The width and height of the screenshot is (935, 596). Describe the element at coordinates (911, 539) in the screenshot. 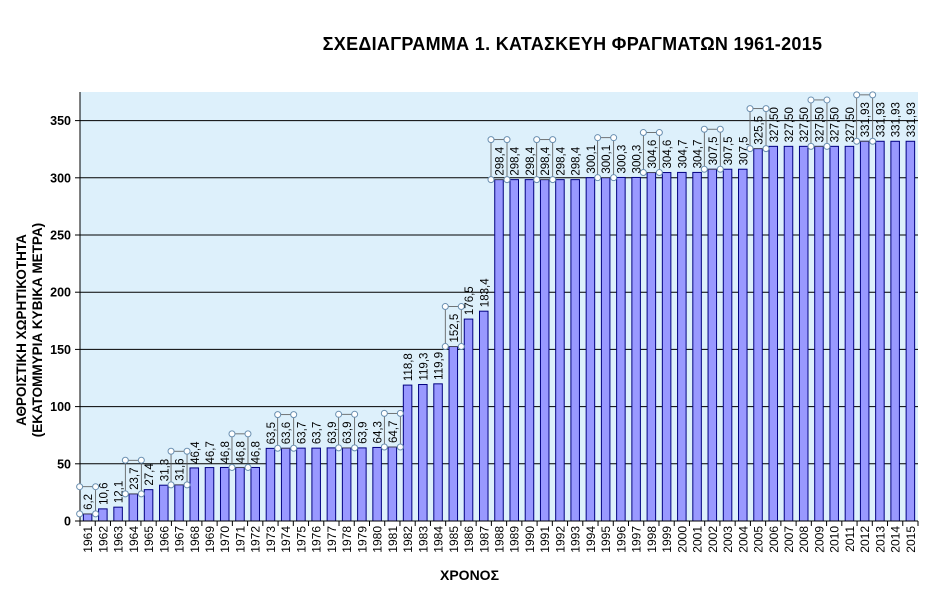

I see `x-tick-label: 2015` at that location.